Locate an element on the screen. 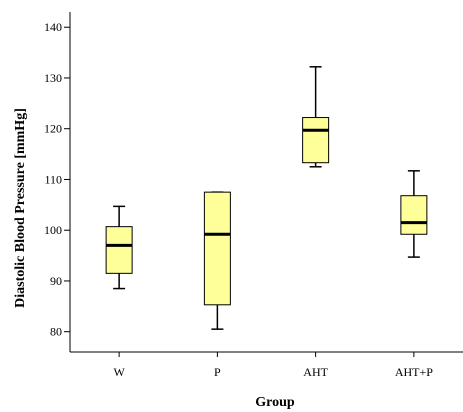 The width and height of the screenshot is (463, 412). x-tick-label-aht: AHT is located at coordinates (315, 372).